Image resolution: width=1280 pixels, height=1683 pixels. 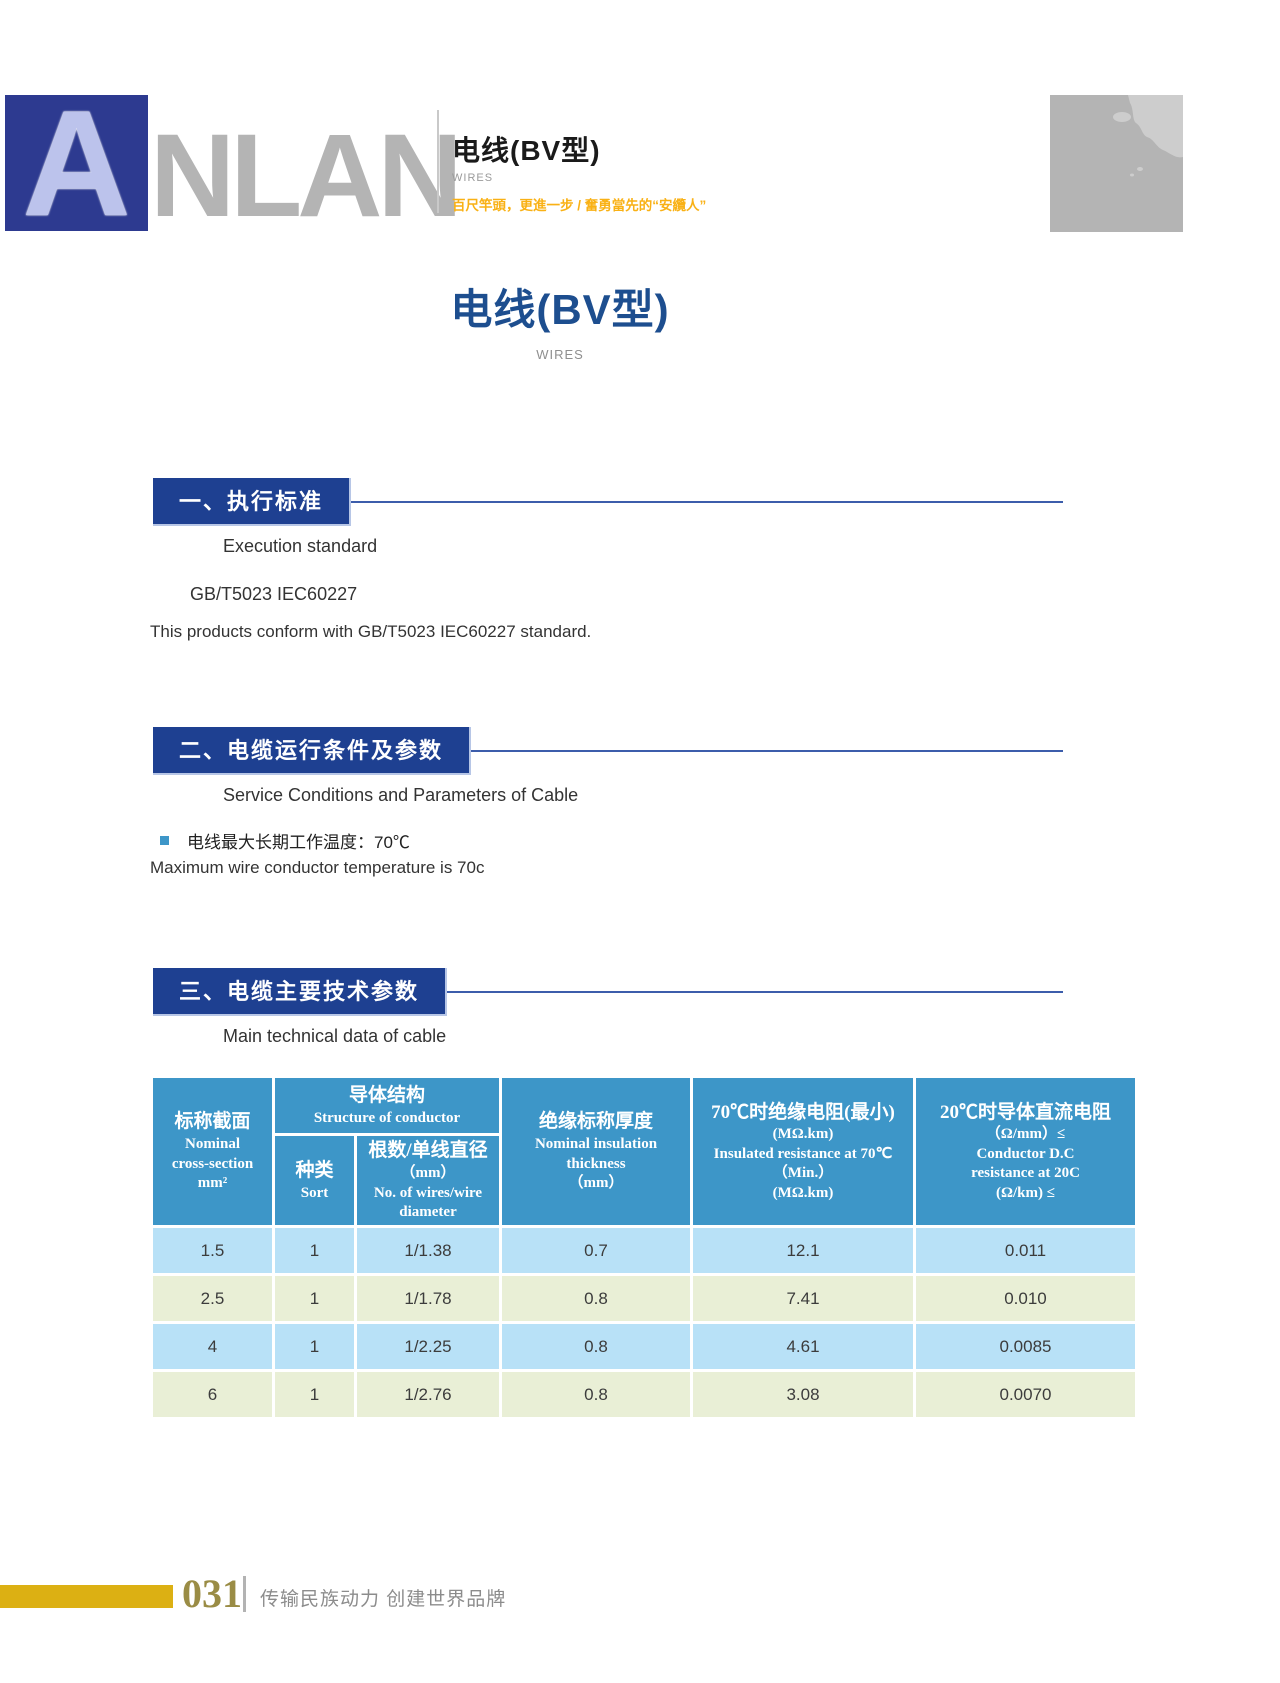 I want to click on page-title-block: 电线(BV型) WIRES, so click(x=560, y=319).